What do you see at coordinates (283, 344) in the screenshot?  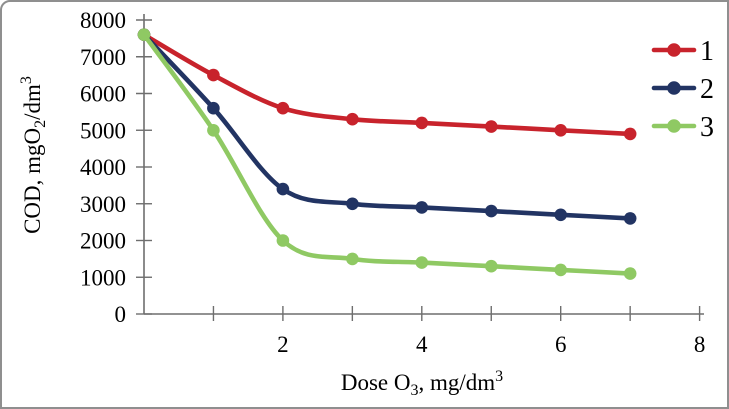 I see `x-tick-label: 2` at bounding box center [283, 344].